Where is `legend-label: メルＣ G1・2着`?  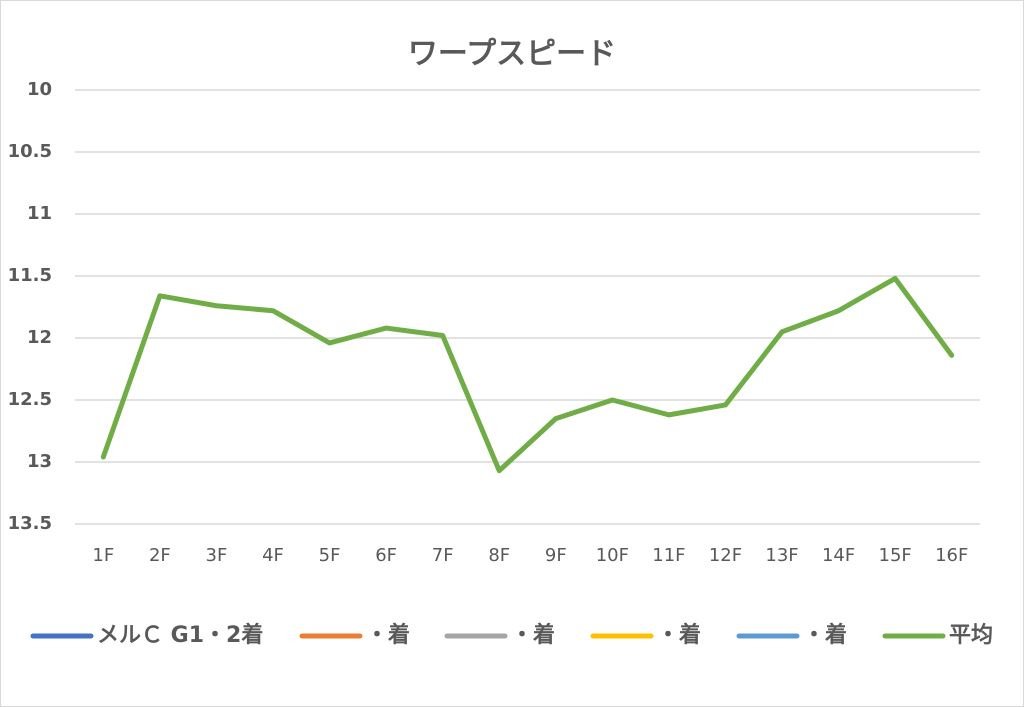
legend-label: メルＣ G1・2着 is located at coordinates (180, 635).